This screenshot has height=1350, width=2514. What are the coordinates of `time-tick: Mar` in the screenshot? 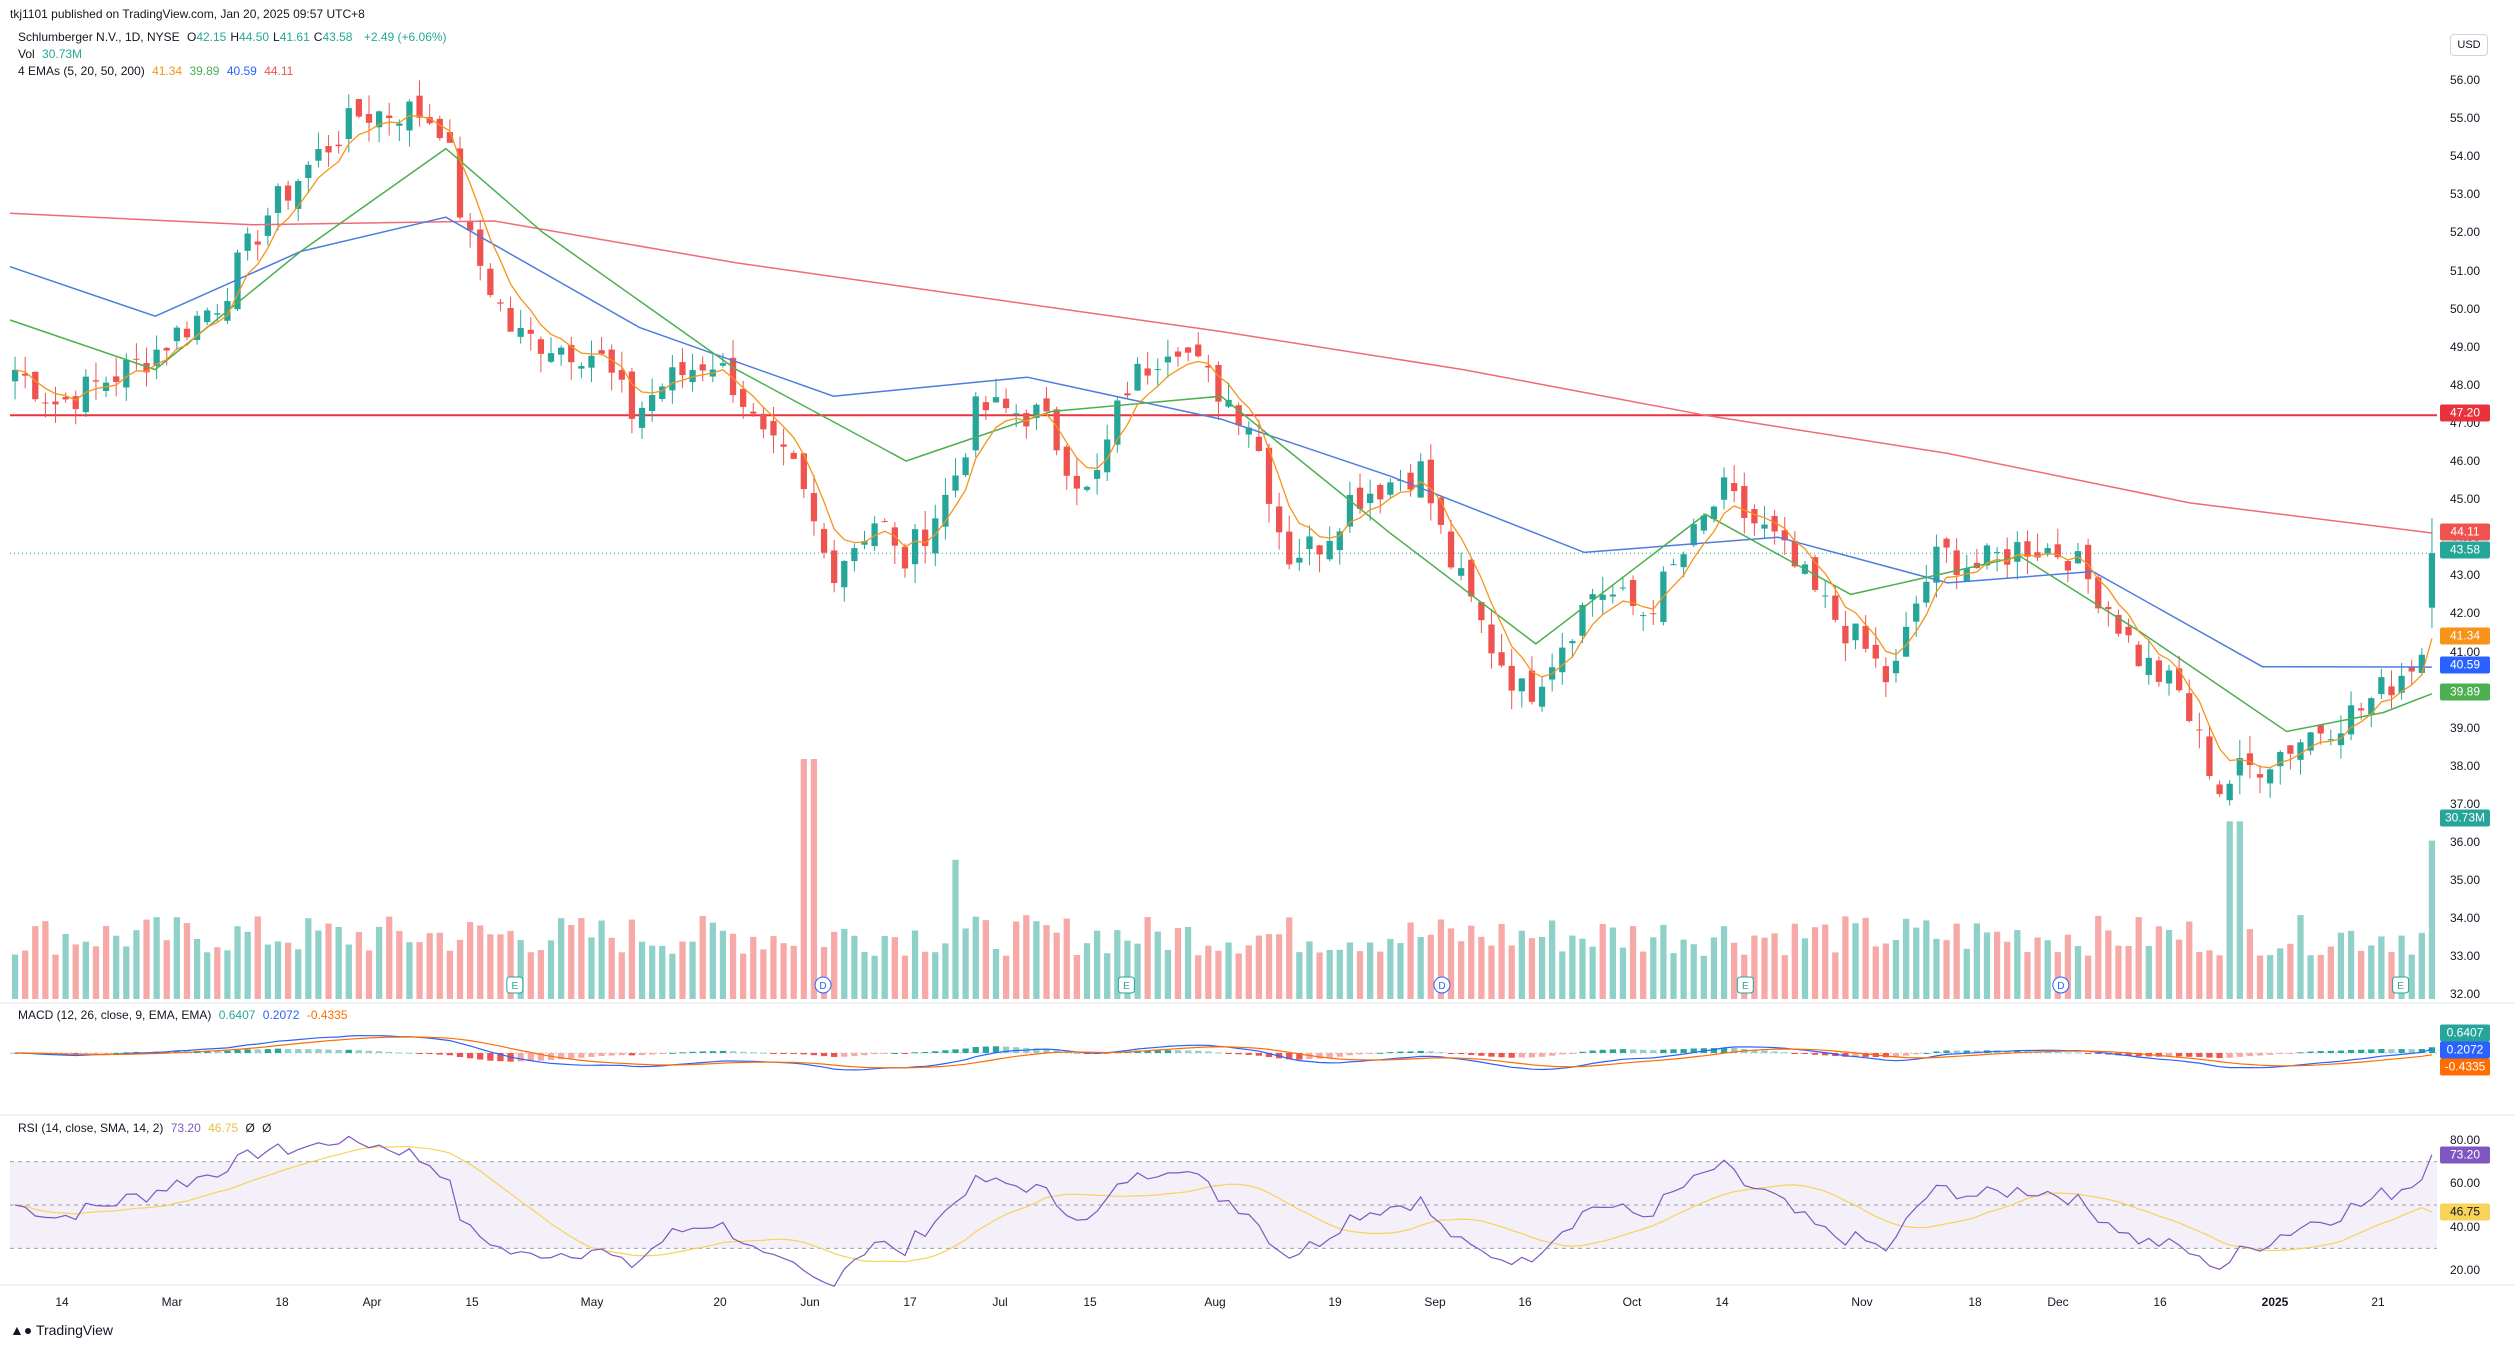 It's located at (172, 1302).